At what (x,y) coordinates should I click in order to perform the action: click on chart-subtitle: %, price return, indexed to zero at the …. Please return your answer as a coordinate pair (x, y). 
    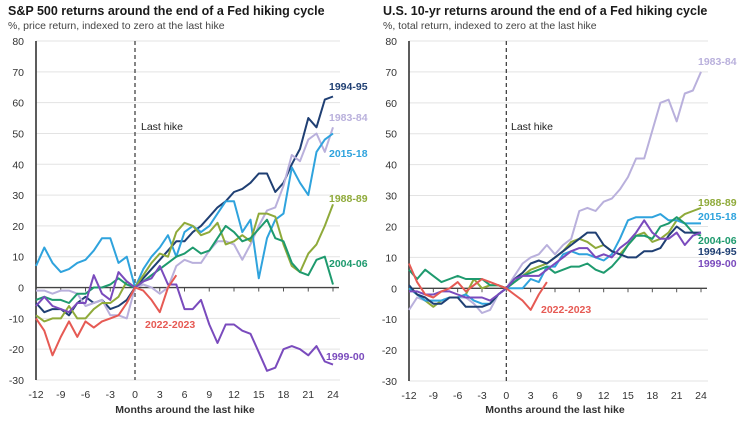
    Looking at the image, I should click on (116, 26).